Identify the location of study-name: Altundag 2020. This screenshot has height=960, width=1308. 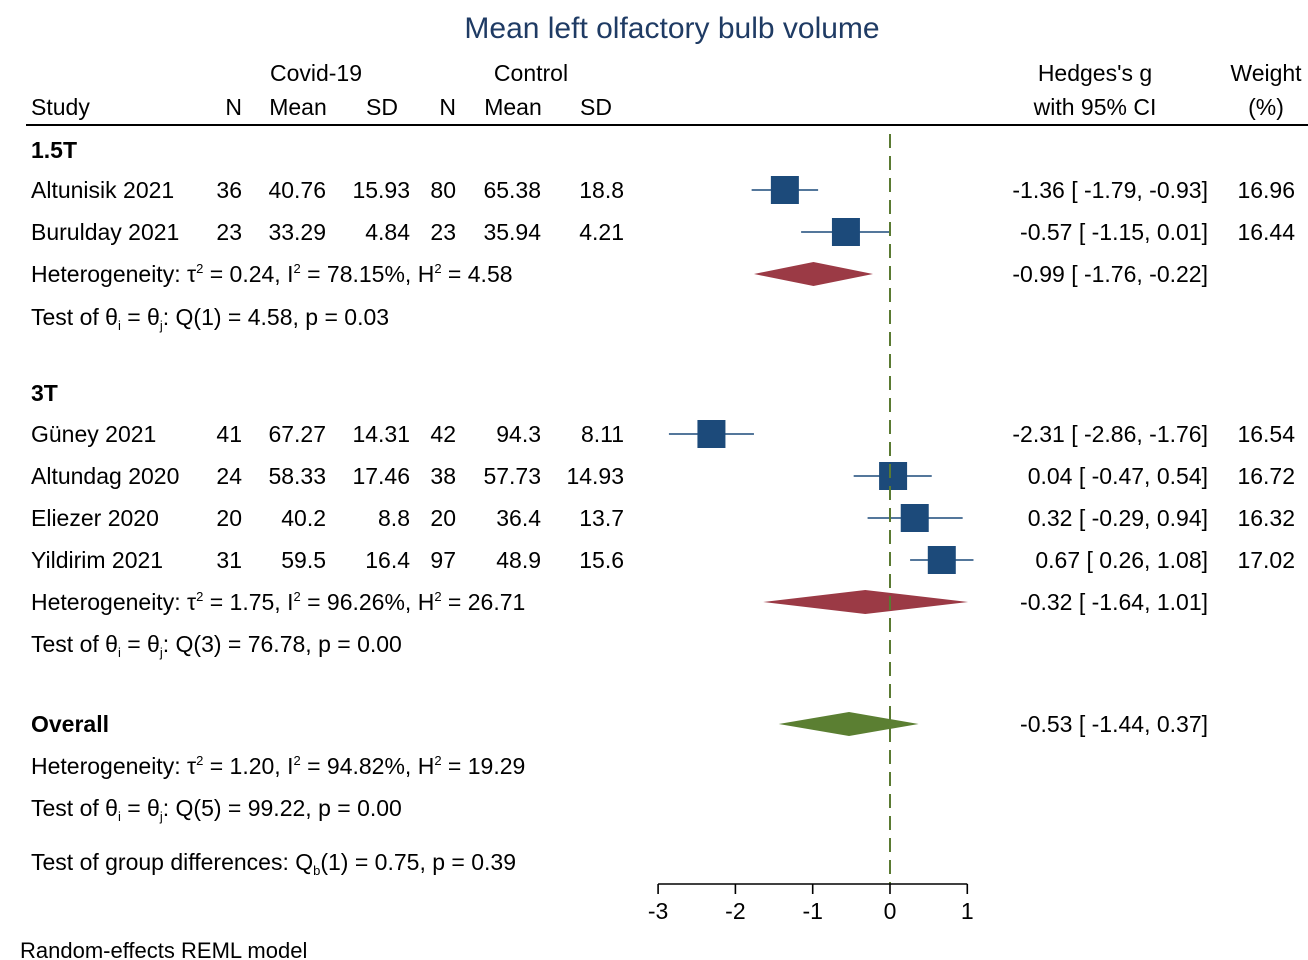
(105, 476).